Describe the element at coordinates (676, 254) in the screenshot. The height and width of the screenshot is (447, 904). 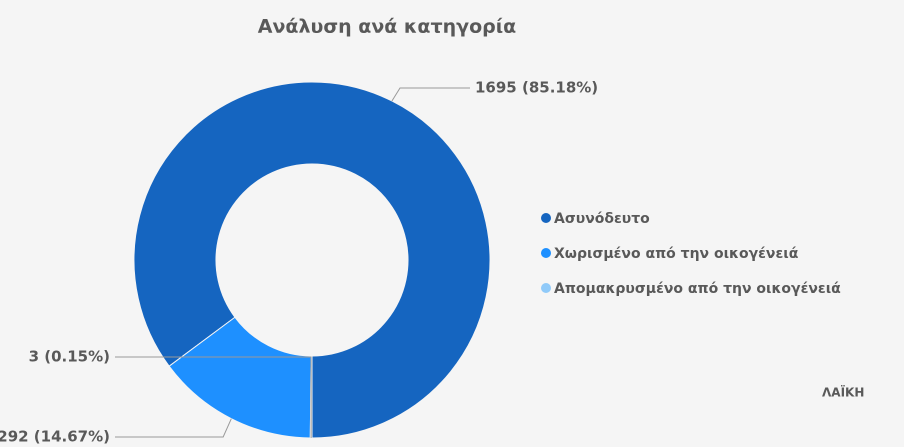
I see `legend-label: Χωρισμένο από την οικογένειά` at that location.